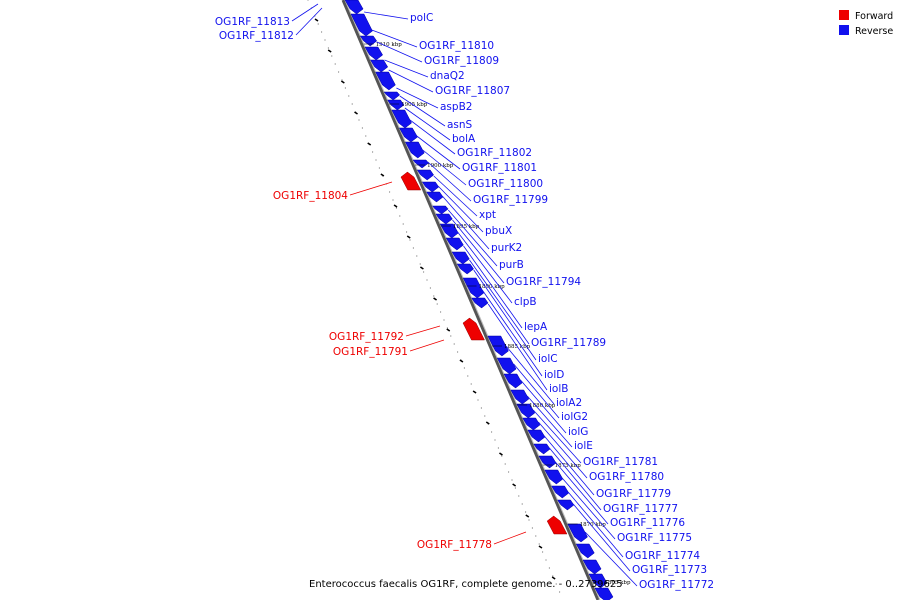  I want to click on gene-label-aspb2: aspB2, so click(456, 107).